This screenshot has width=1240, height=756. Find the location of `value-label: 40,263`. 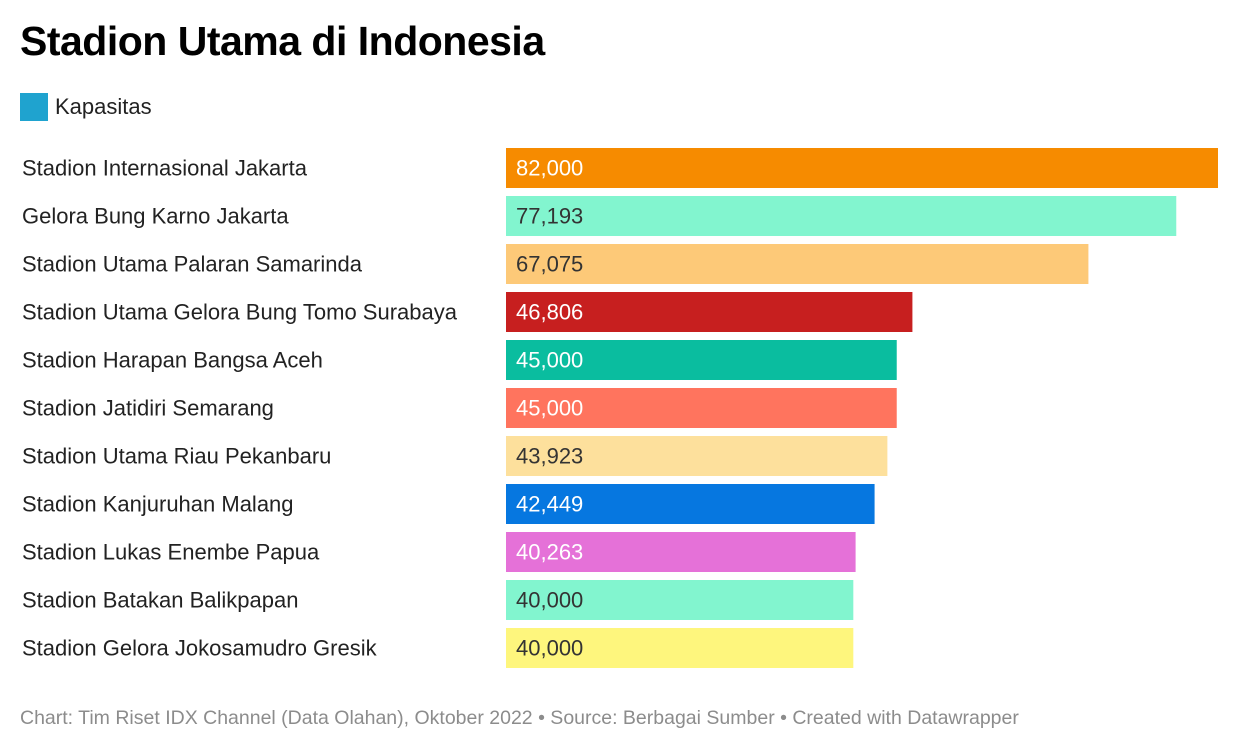

value-label: 40,263 is located at coordinates (549, 552).